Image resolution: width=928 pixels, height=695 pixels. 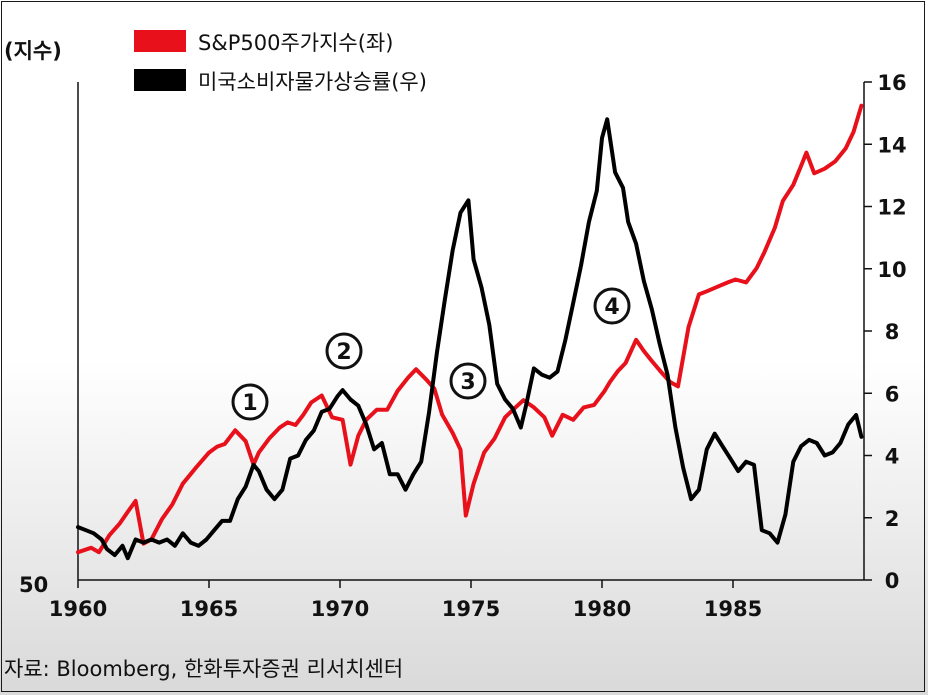 What do you see at coordinates (733, 609) in the screenshot?
I see `x-tick-label: 1985` at bounding box center [733, 609].